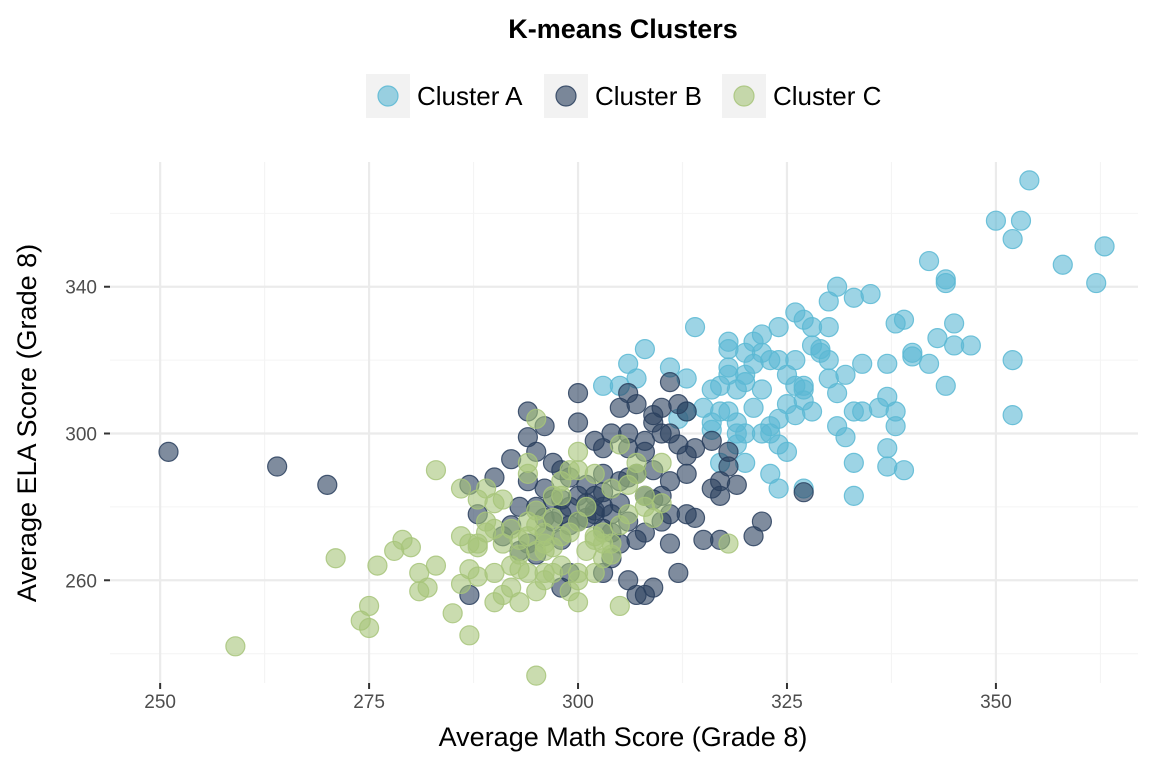  I want to click on legend-item: Cluster C, so click(801, 96).